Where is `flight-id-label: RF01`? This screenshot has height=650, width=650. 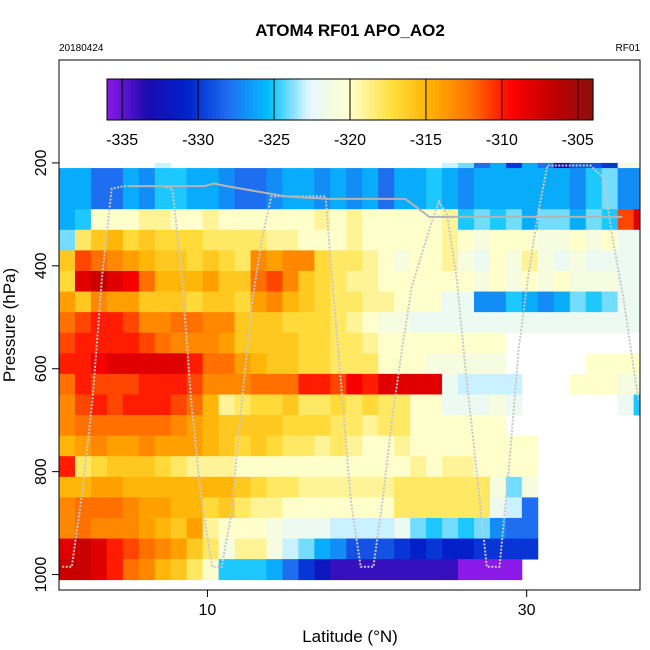 flight-id-label: RF01 is located at coordinates (628, 48).